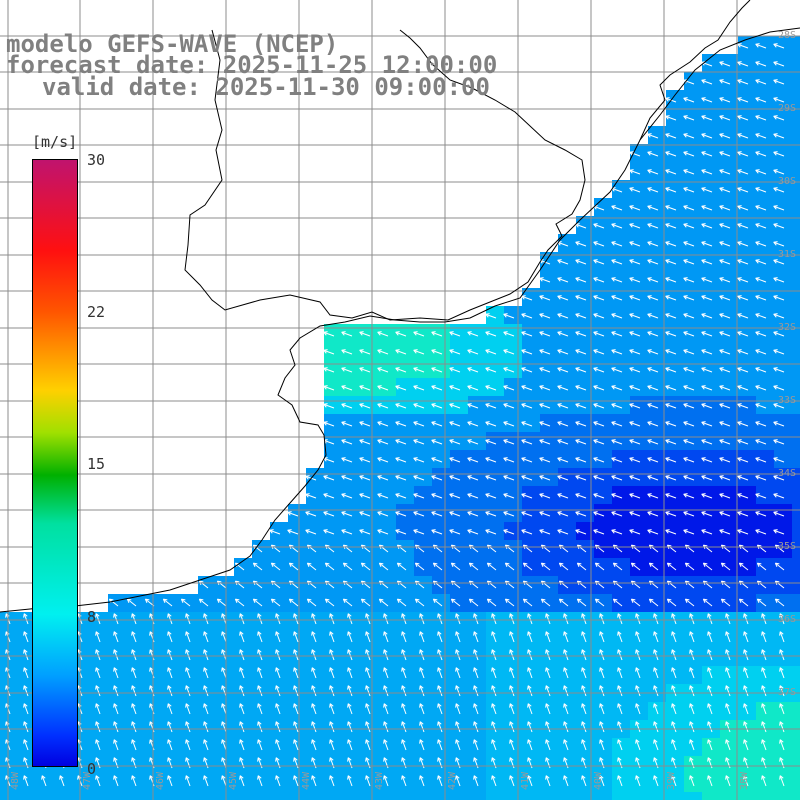 The width and height of the screenshot is (800, 800). What do you see at coordinates (671, 780) in the screenshot?
I see `longitude-label: 39W` at bounding box center [671, 780].